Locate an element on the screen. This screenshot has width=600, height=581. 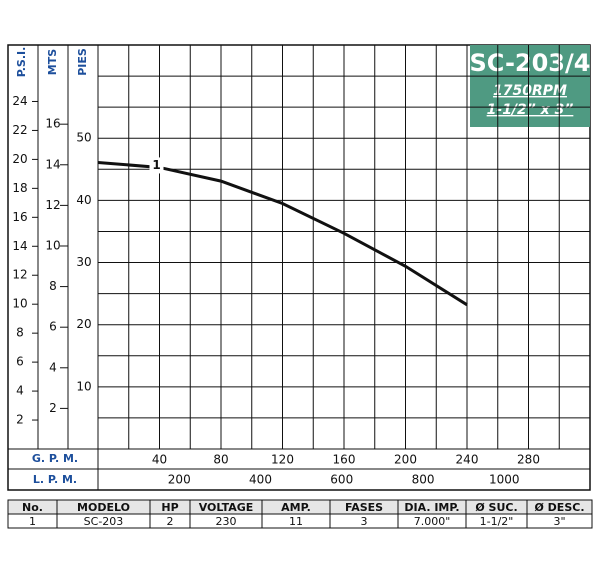
psi-tick-label: 12 is located at coordinates (19, 275).